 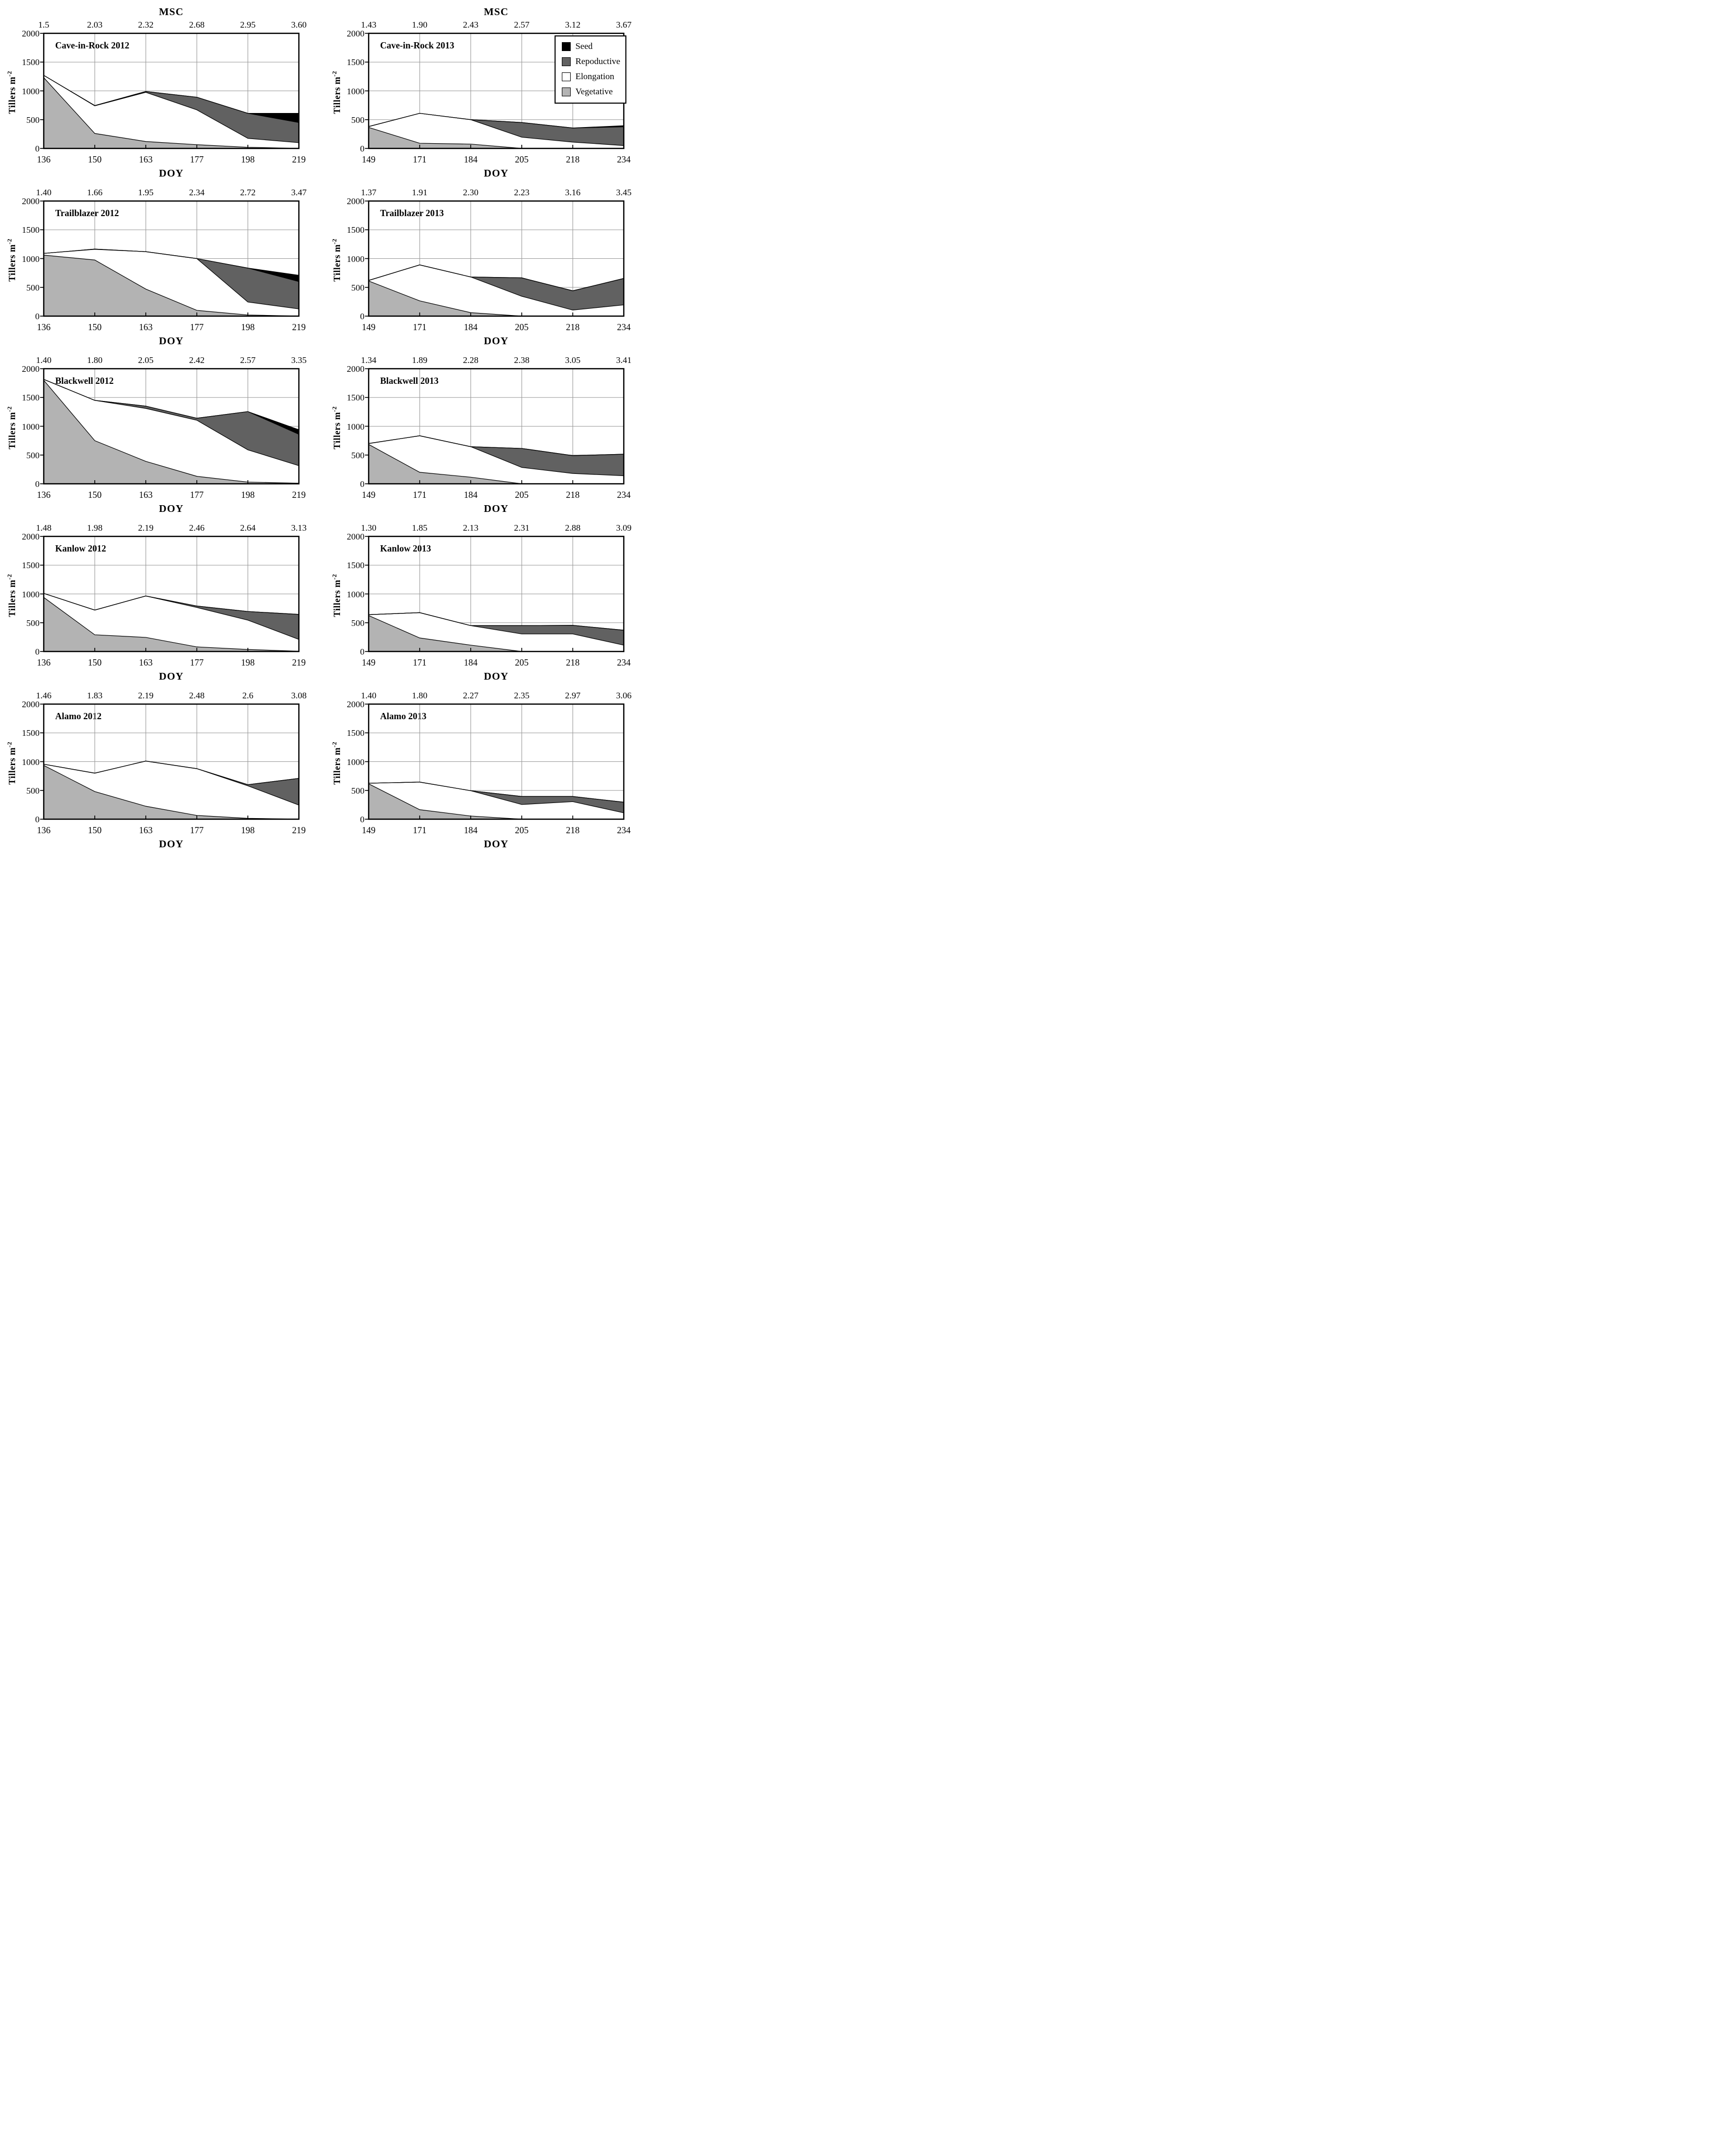 I want to click on legend-swatch-vegetative, so click(x=567, y=91).